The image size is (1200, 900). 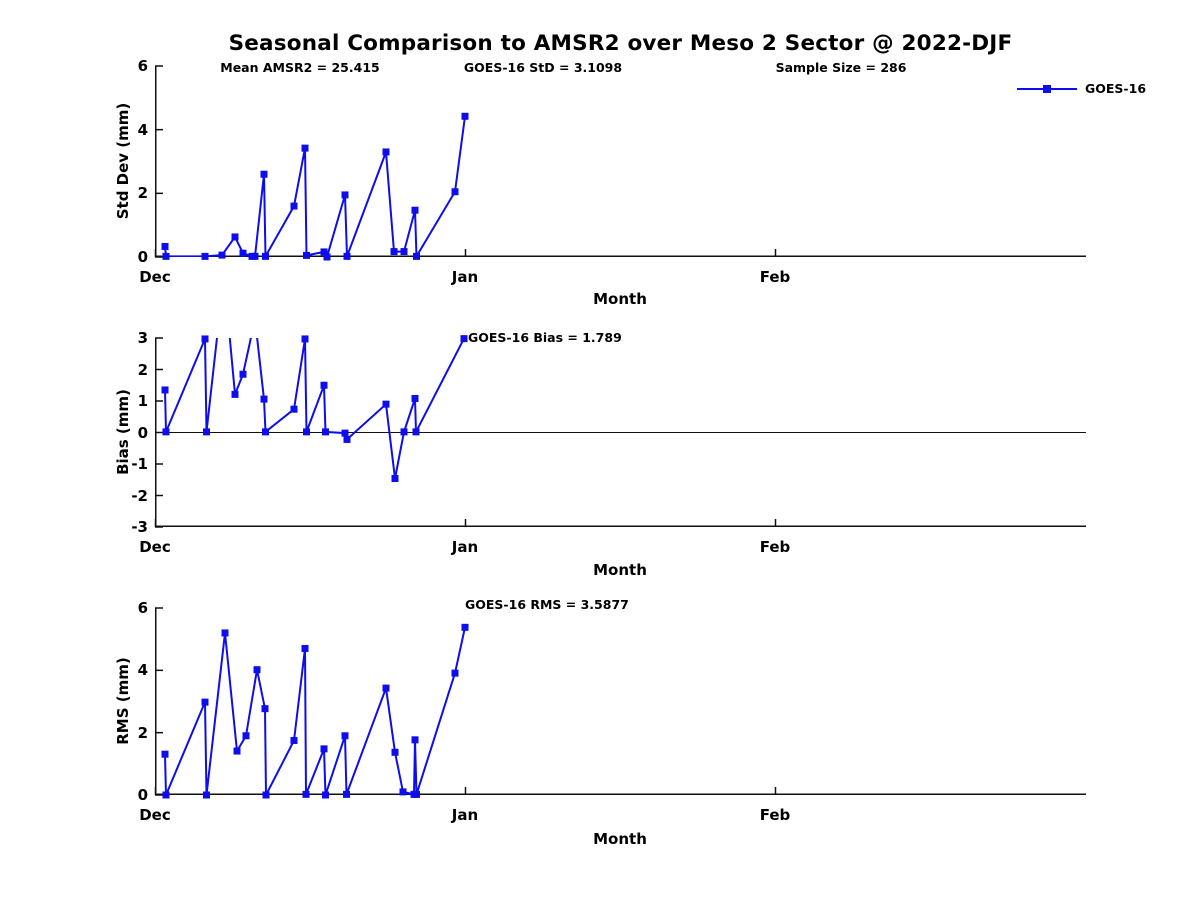 What do you see at coordinates (545, 337) in the screenshot?
I see `stat-annotation: GOES-16 Bias = 1.789` at bounding box center [545, 337].